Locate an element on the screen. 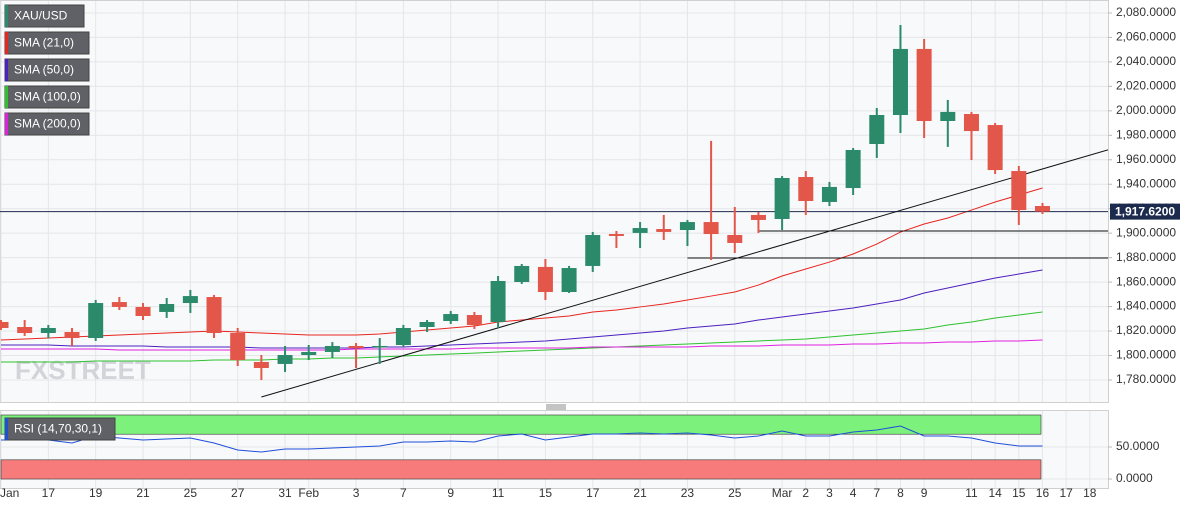  x-tick-label: 18 is located at coordinates (1090, 493).